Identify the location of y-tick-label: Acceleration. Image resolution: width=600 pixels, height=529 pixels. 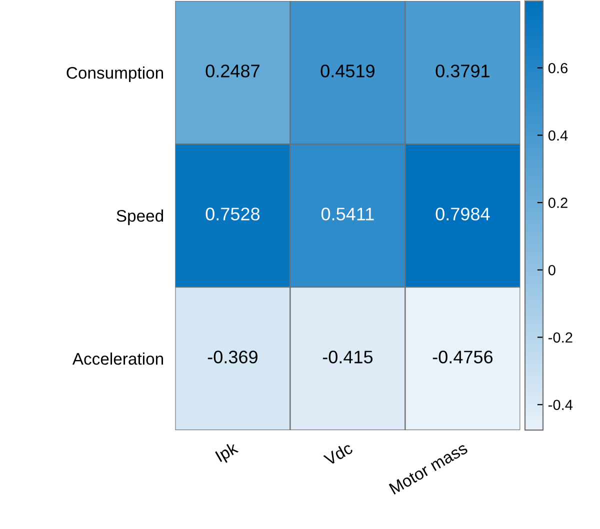
(118, 358).